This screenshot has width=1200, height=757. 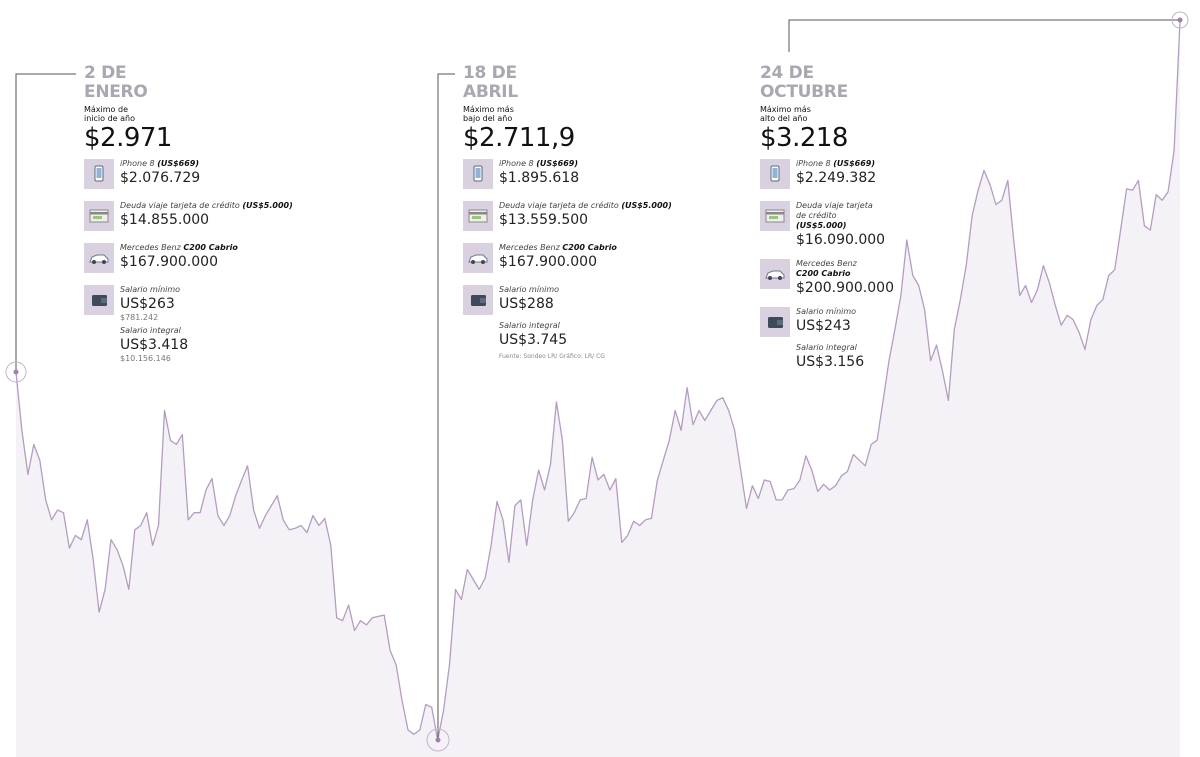 I want to click on item-amount: $2.076.729, so click(x=160, y=178).